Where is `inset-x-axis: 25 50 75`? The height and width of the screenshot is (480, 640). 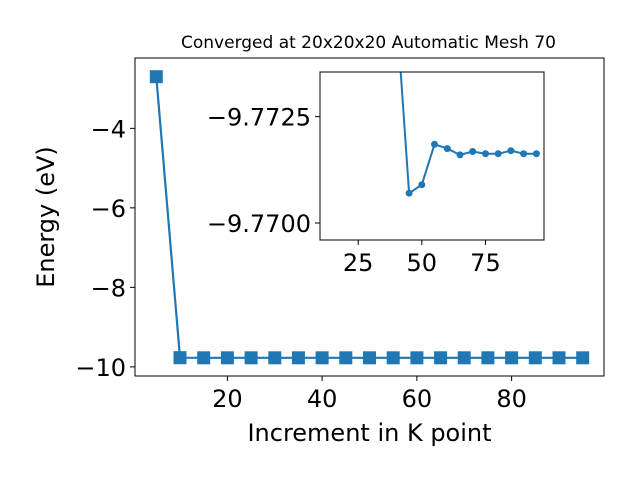
inset-x-axis: 25 50 75 is located at coordinates (422, 258).